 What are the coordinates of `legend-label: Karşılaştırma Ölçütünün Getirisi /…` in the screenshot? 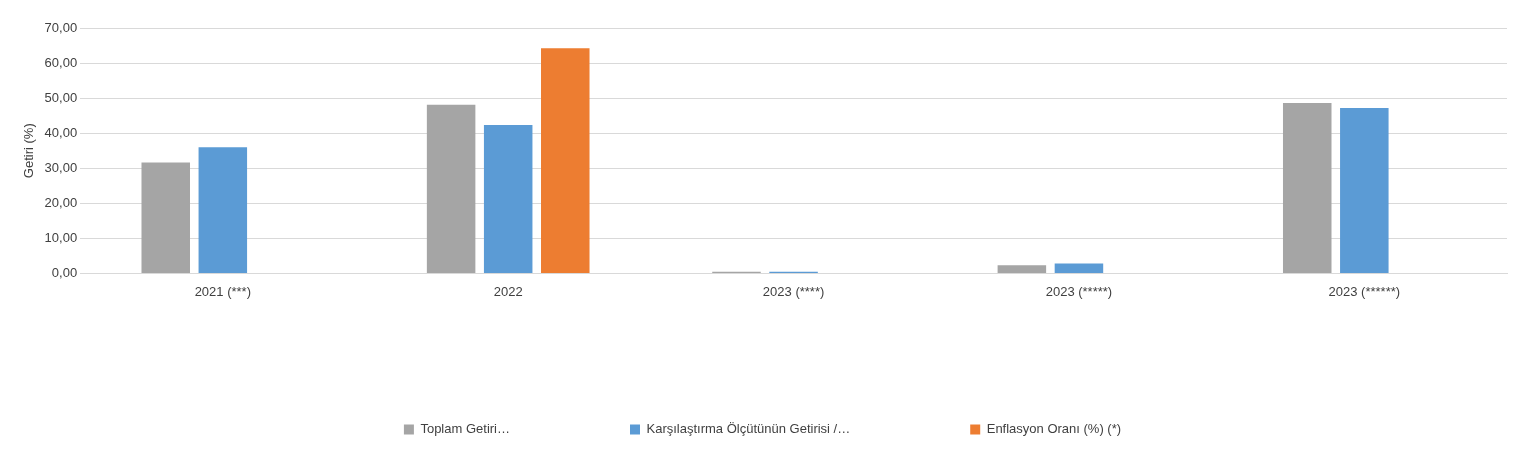 It's located at (748, 429).